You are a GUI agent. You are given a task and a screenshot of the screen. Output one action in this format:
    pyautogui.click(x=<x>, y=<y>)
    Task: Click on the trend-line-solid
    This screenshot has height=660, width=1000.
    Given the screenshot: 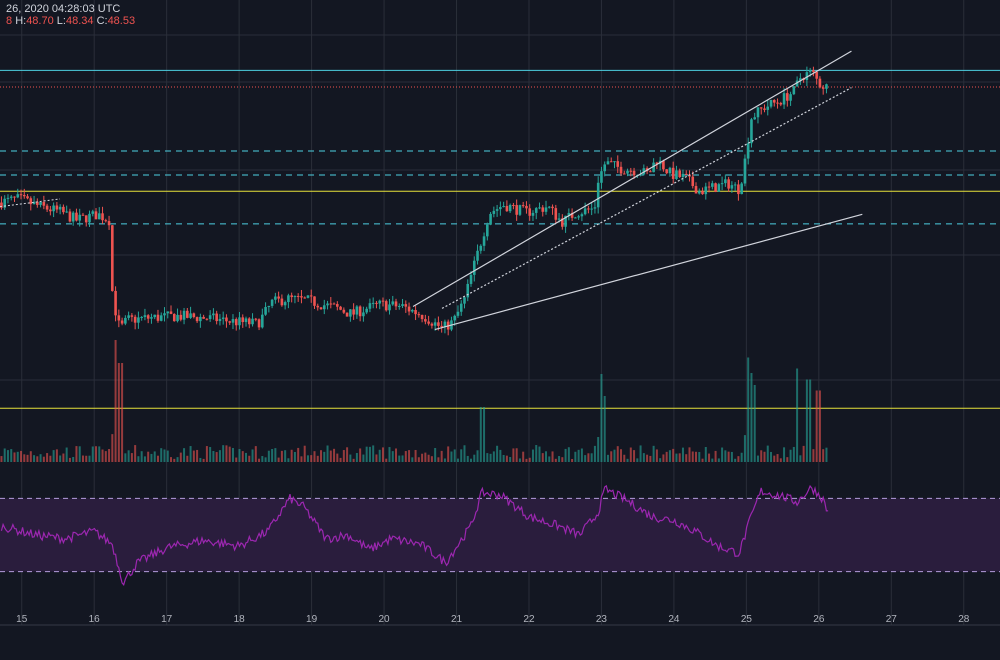 What is the action you would take?
    pyautogui.click(x=648, y=272)
    